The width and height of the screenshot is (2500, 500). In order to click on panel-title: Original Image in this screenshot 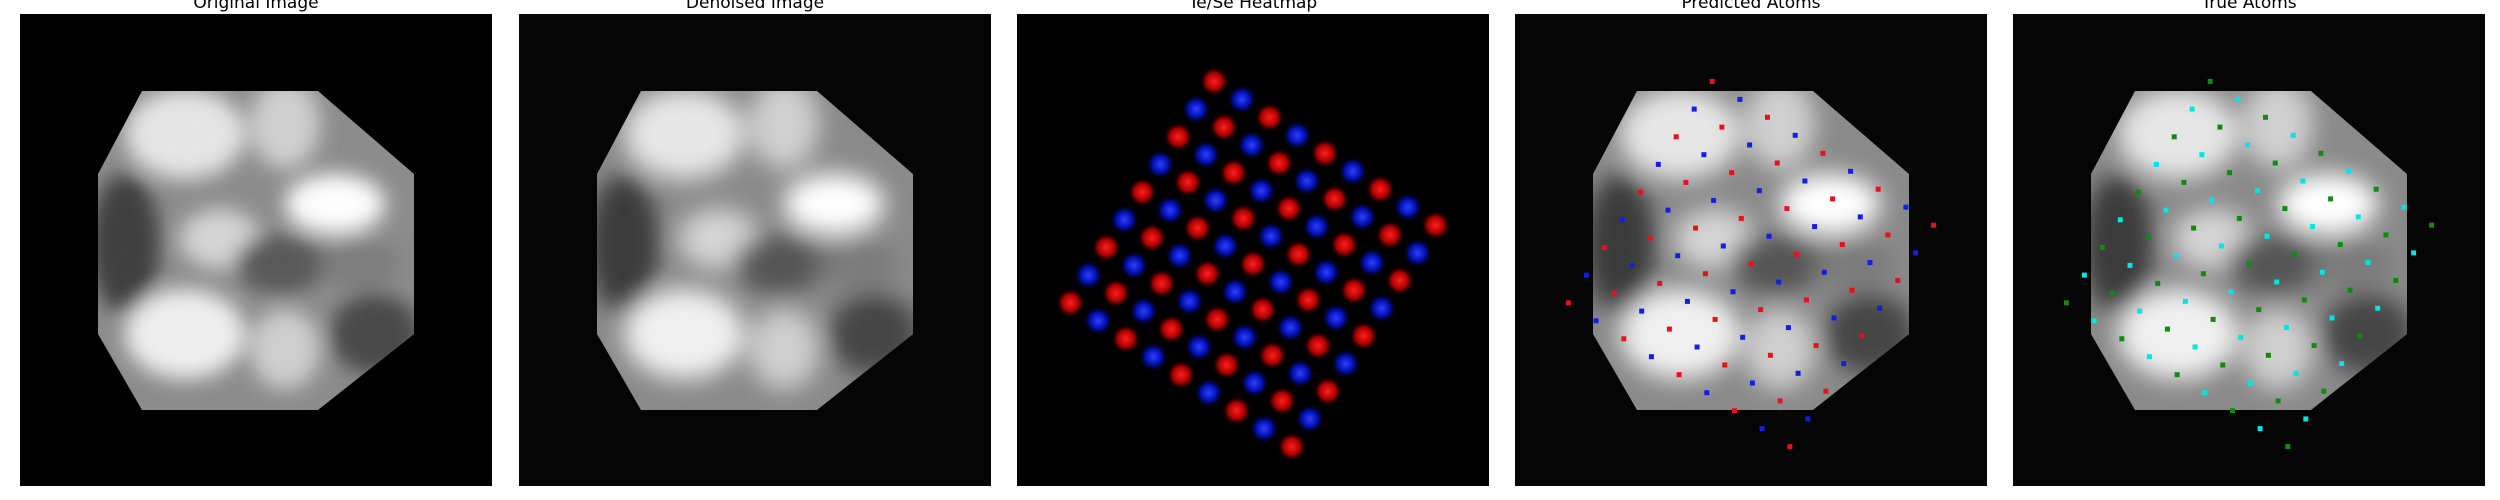, I will do `click(256, 6)`.